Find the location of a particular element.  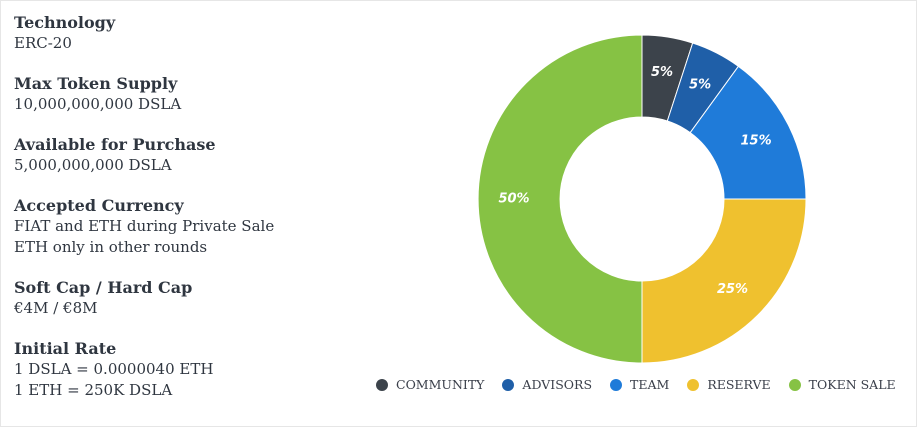

slice-label-community: 5% is located at coordinates (662, 72).